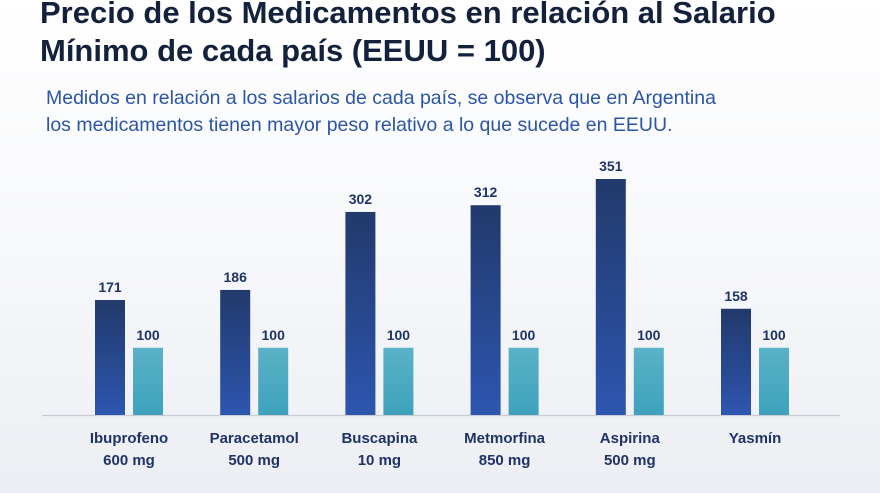  I want to click on category-label: 600 mg, so click(129, 460).